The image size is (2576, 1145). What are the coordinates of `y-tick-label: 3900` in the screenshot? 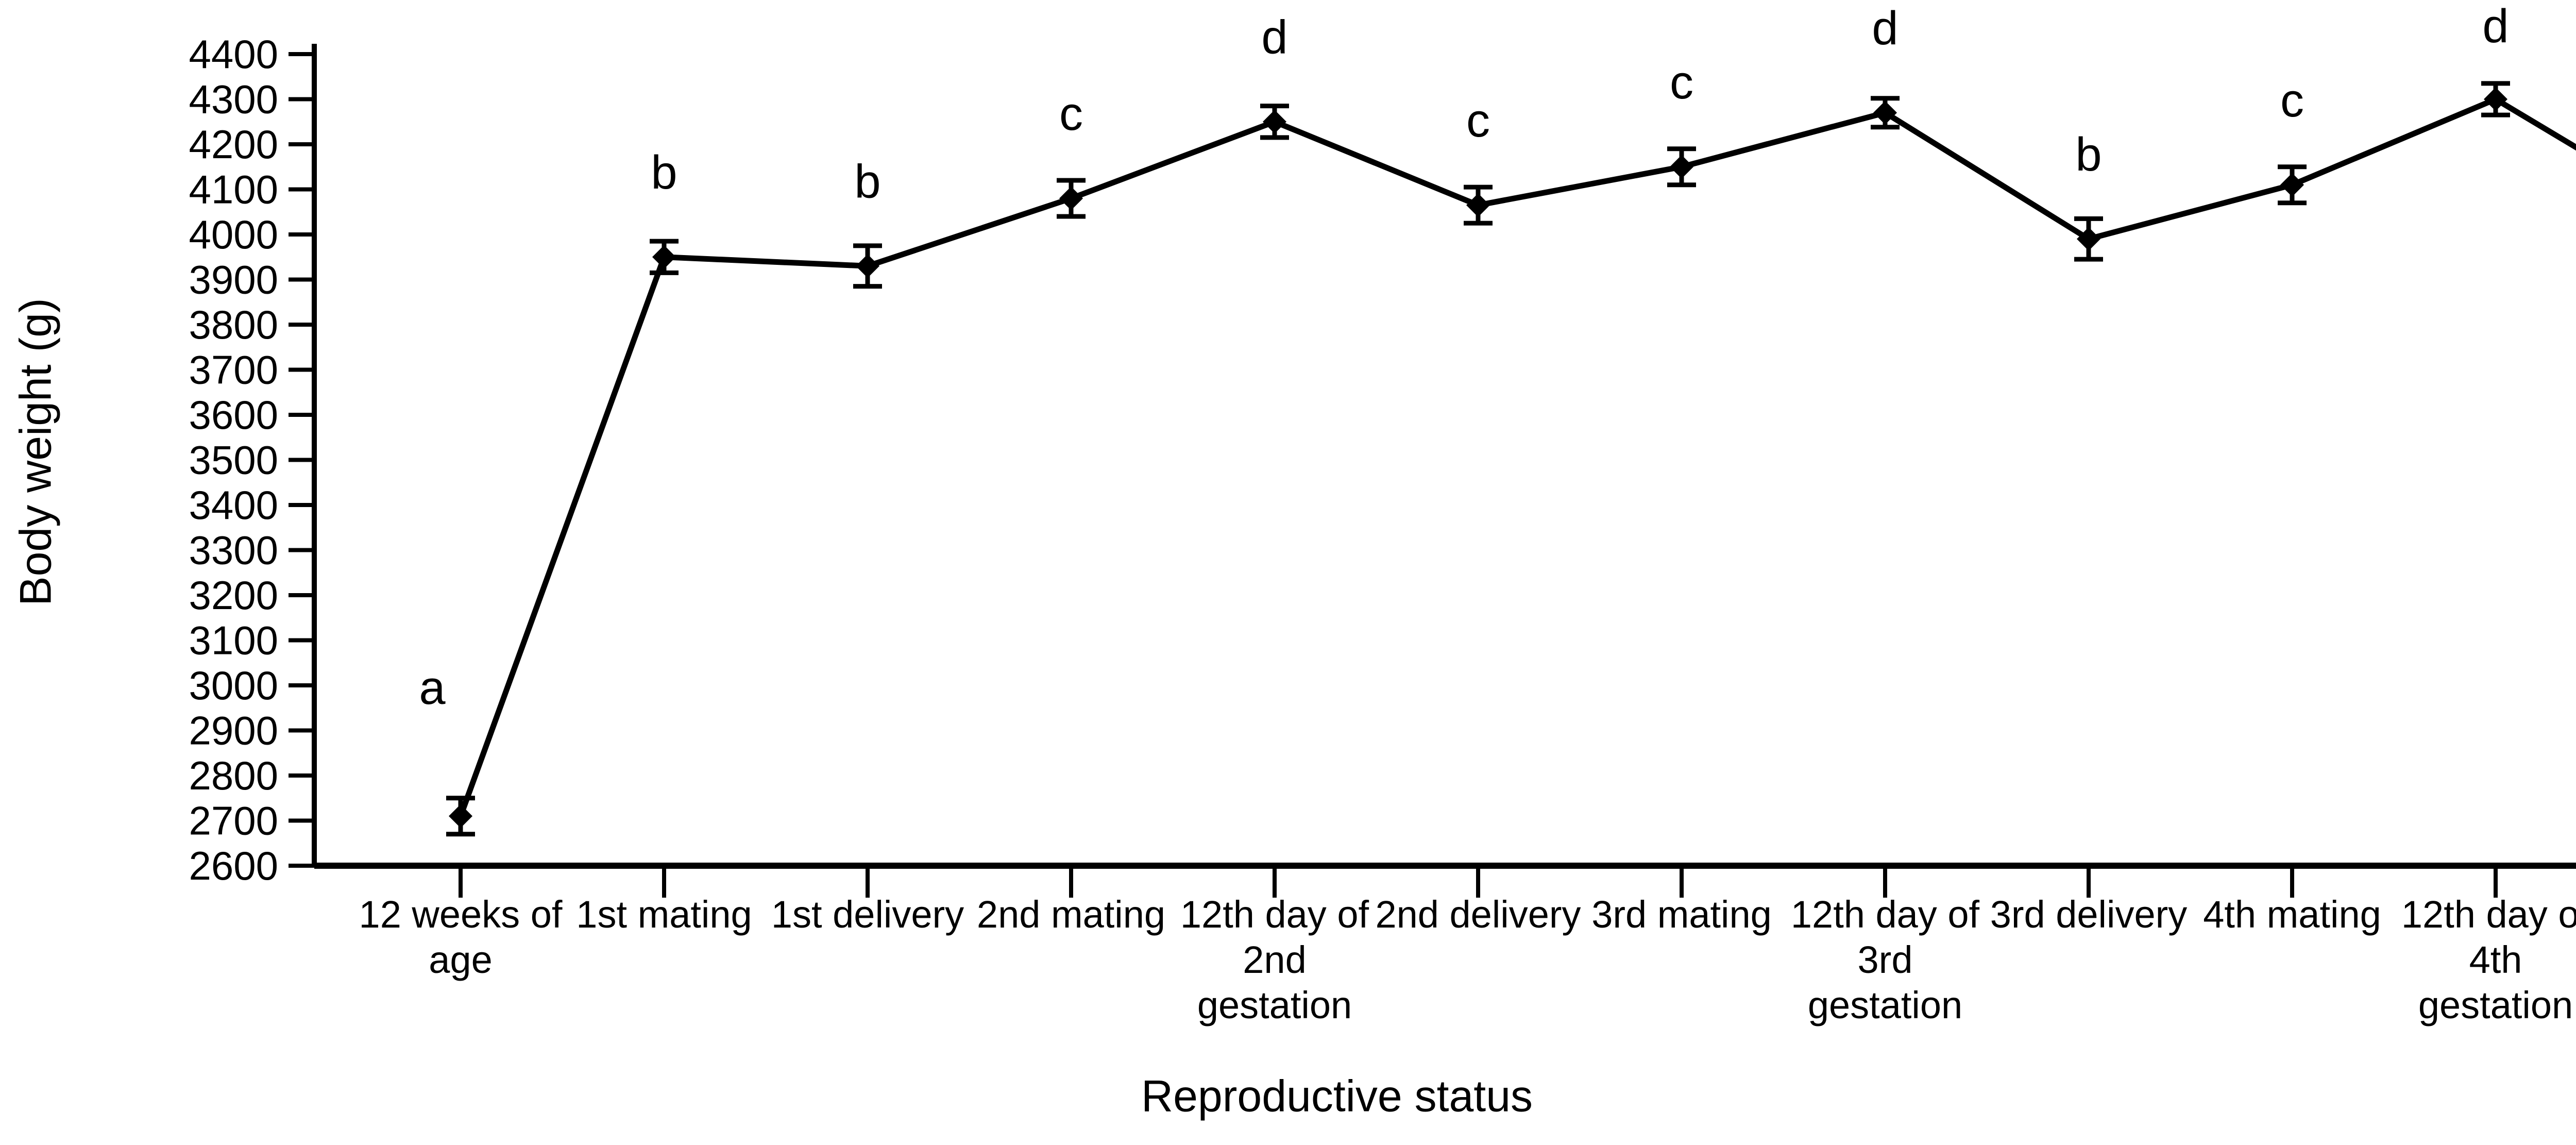 It's located at (233, 279).